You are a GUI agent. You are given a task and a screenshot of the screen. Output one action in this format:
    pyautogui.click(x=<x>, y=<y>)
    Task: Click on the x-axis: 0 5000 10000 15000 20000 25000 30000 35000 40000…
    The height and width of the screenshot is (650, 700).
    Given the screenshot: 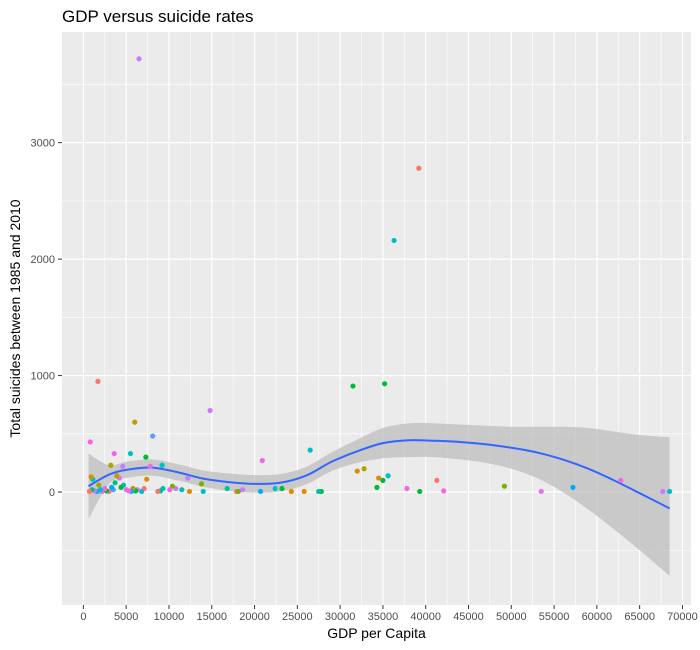 What is the action you would take?
    pyautogui.click(x=389, y=614)
    